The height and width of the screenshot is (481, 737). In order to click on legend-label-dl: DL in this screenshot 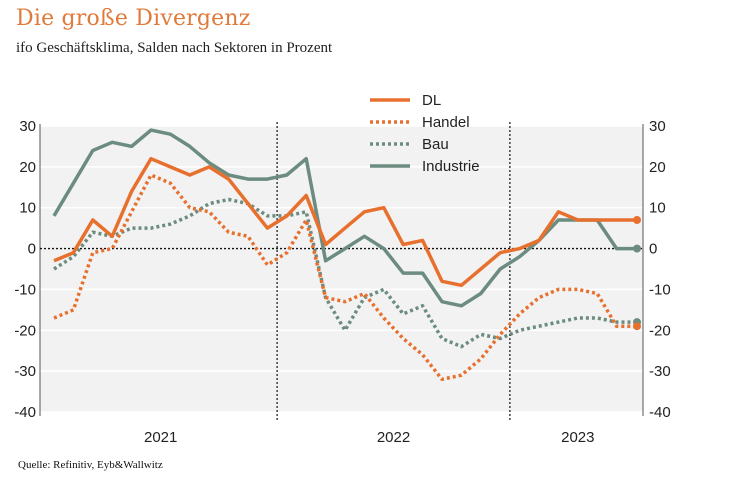, I will do `click(431, 100)`.